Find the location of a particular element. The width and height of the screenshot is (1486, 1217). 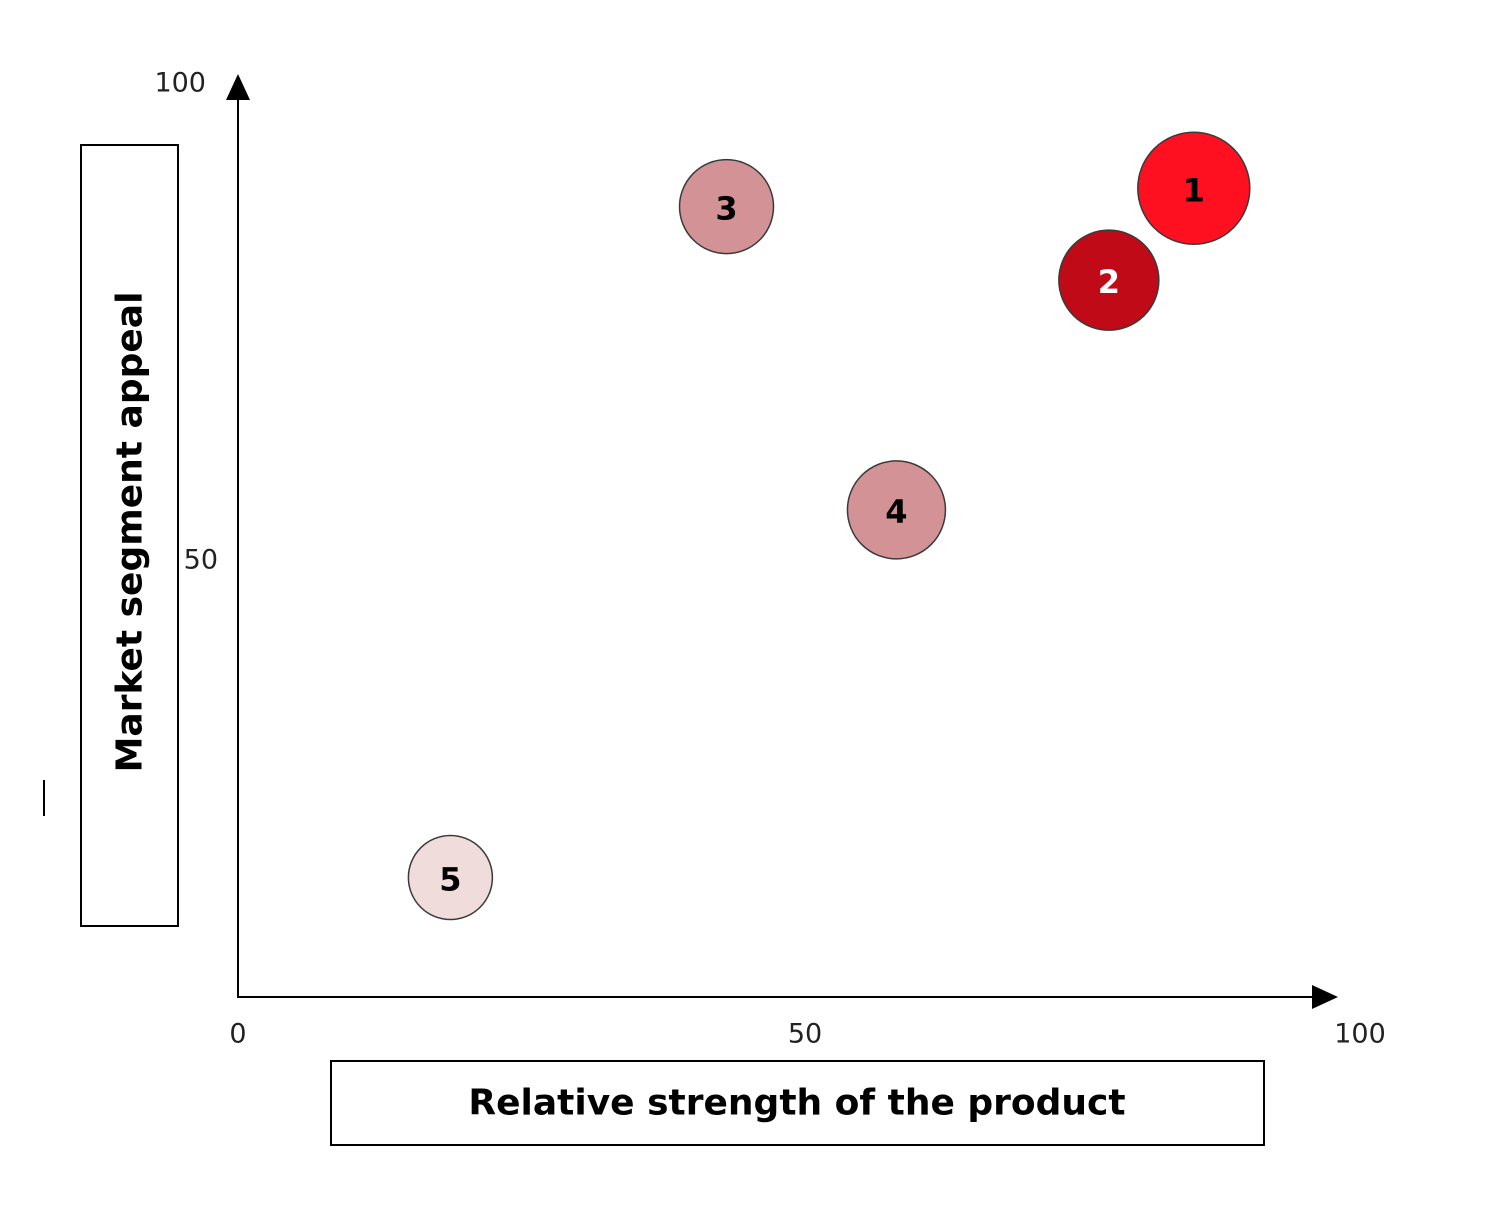

bubble-label-3: 3 is located at coordinates (726, 209).